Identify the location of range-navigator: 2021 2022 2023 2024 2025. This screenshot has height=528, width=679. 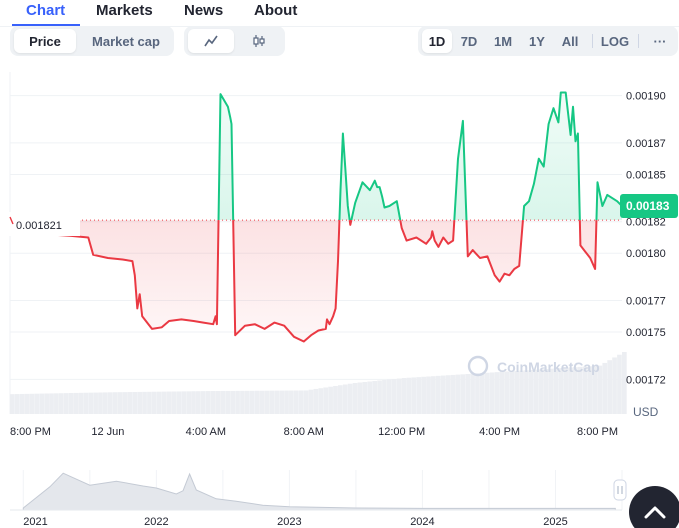
(339, 495).